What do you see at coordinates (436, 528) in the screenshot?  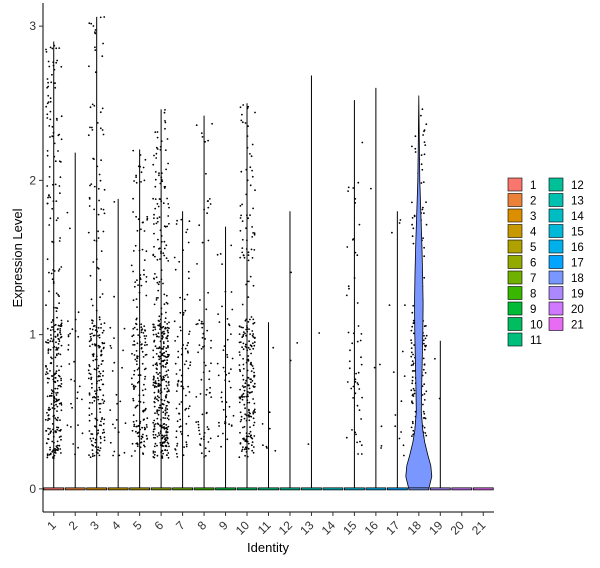 I see `x-tick-label-19: 19` at bounding box center [436, 528].